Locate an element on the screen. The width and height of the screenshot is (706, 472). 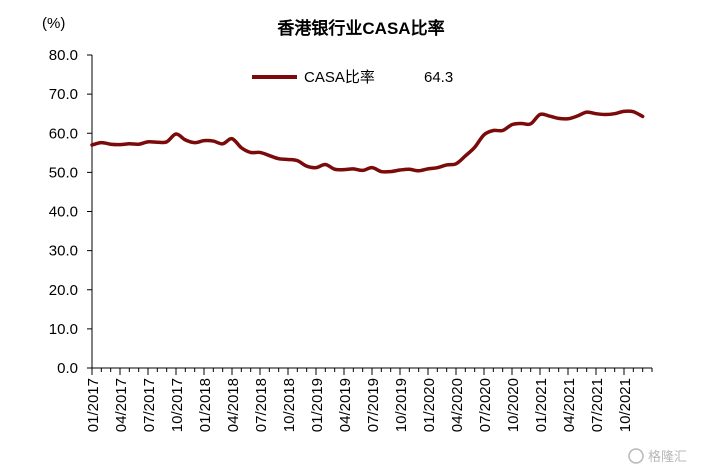
x-tick-label: 01/2021 is located at coordinates (541, 405).